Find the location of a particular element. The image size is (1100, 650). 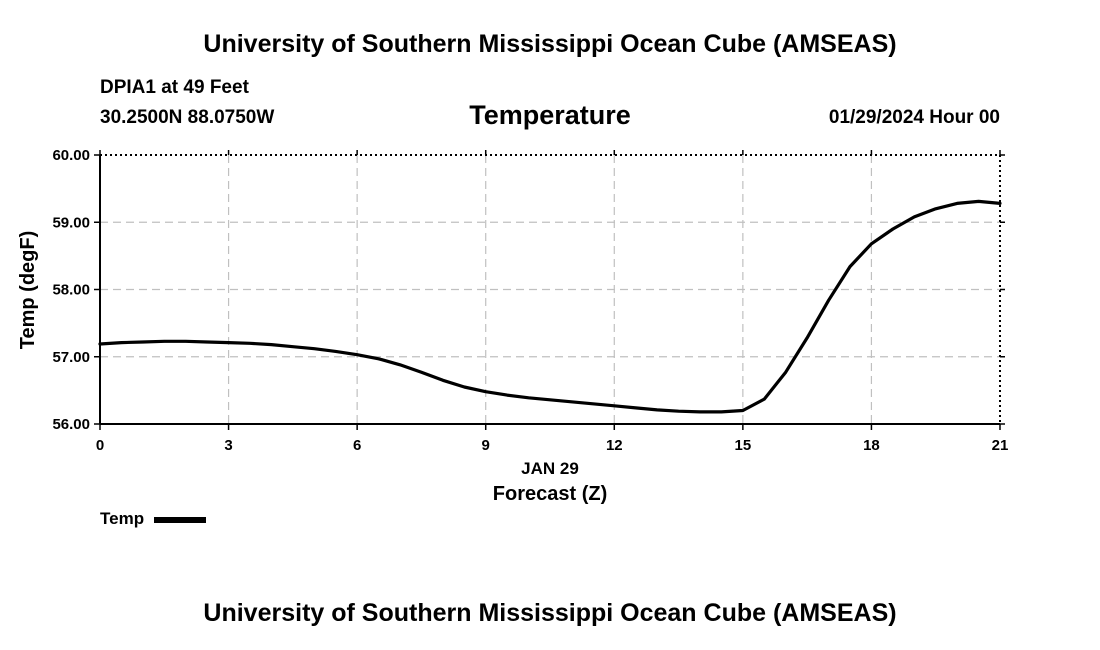

x-tick-label: 6 is located at coordinates (357, 445).